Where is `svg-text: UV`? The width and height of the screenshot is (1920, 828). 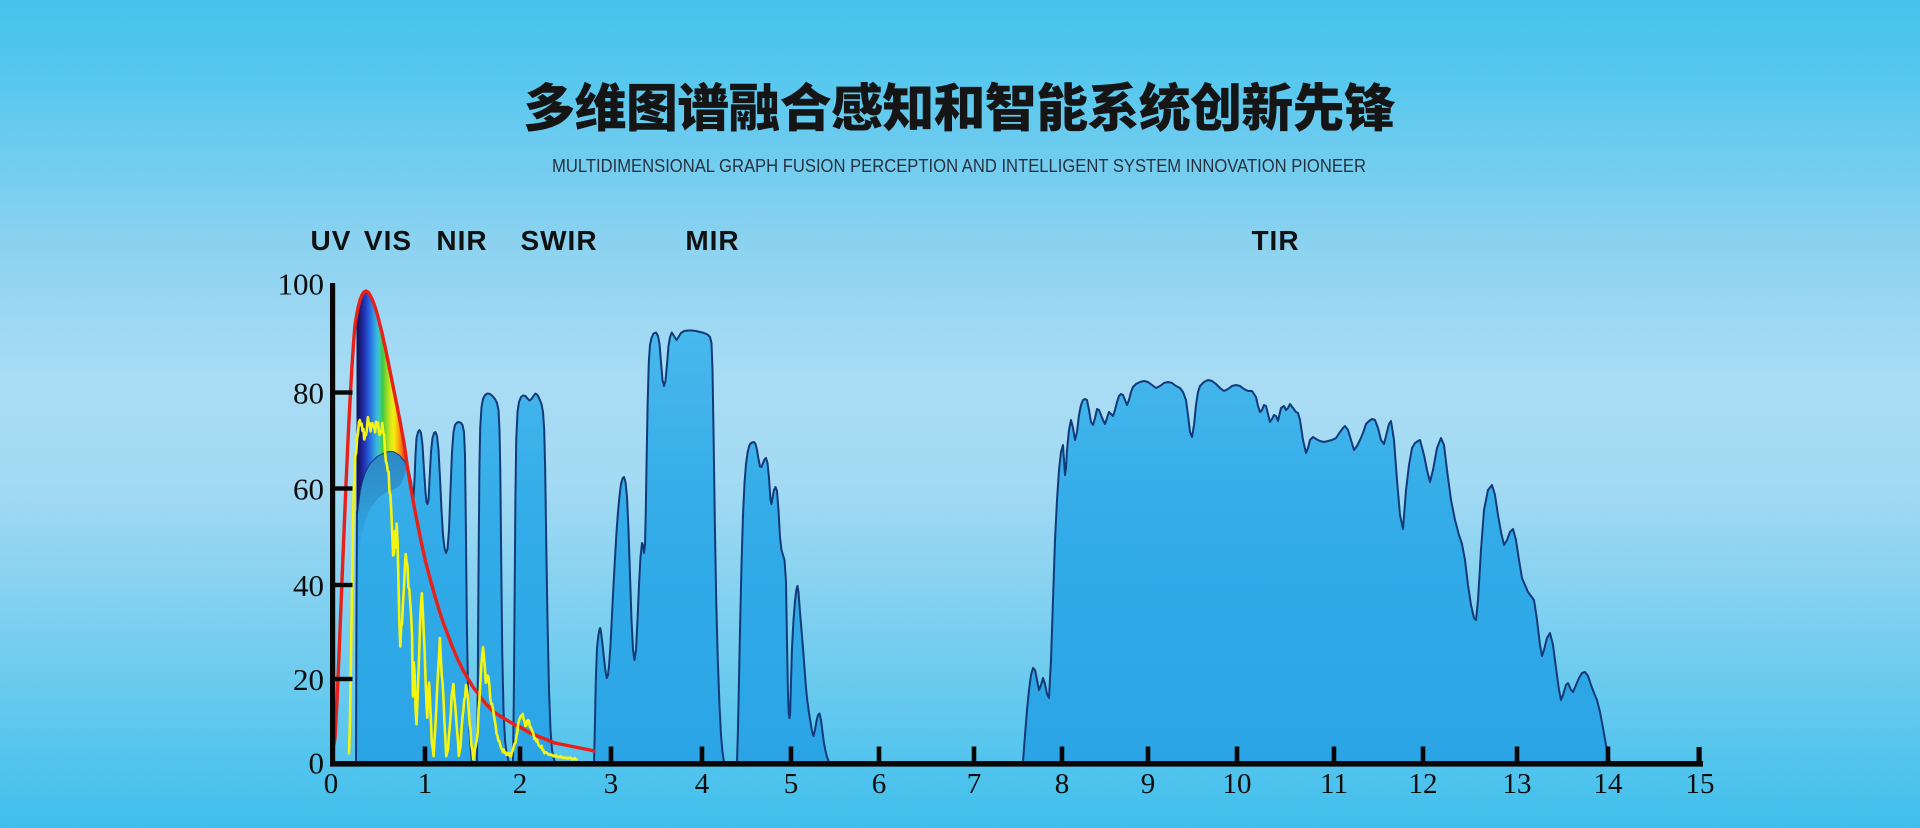
svg-text: UV is located at coordinates (331, 240).